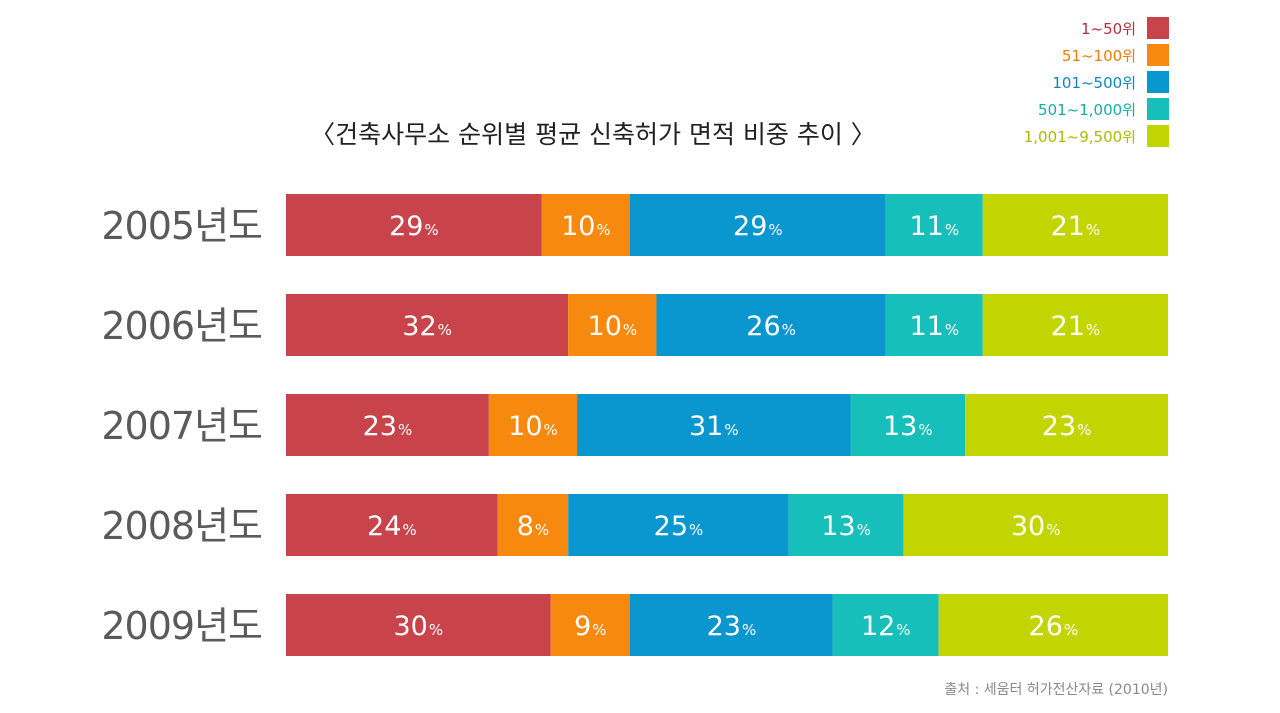 The image size is (1280, 713). Describe the element at coordinates (593, 134) in the screenshot. I see `chart-title: 〈건축사무소 순위별 평균 신축허가 면적 비중 추이 〉` at that location.